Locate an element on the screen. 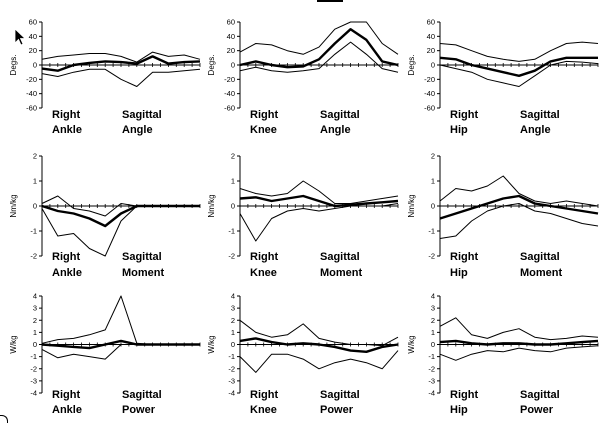  label-quantity: Power is located at coordinates (139, 410).